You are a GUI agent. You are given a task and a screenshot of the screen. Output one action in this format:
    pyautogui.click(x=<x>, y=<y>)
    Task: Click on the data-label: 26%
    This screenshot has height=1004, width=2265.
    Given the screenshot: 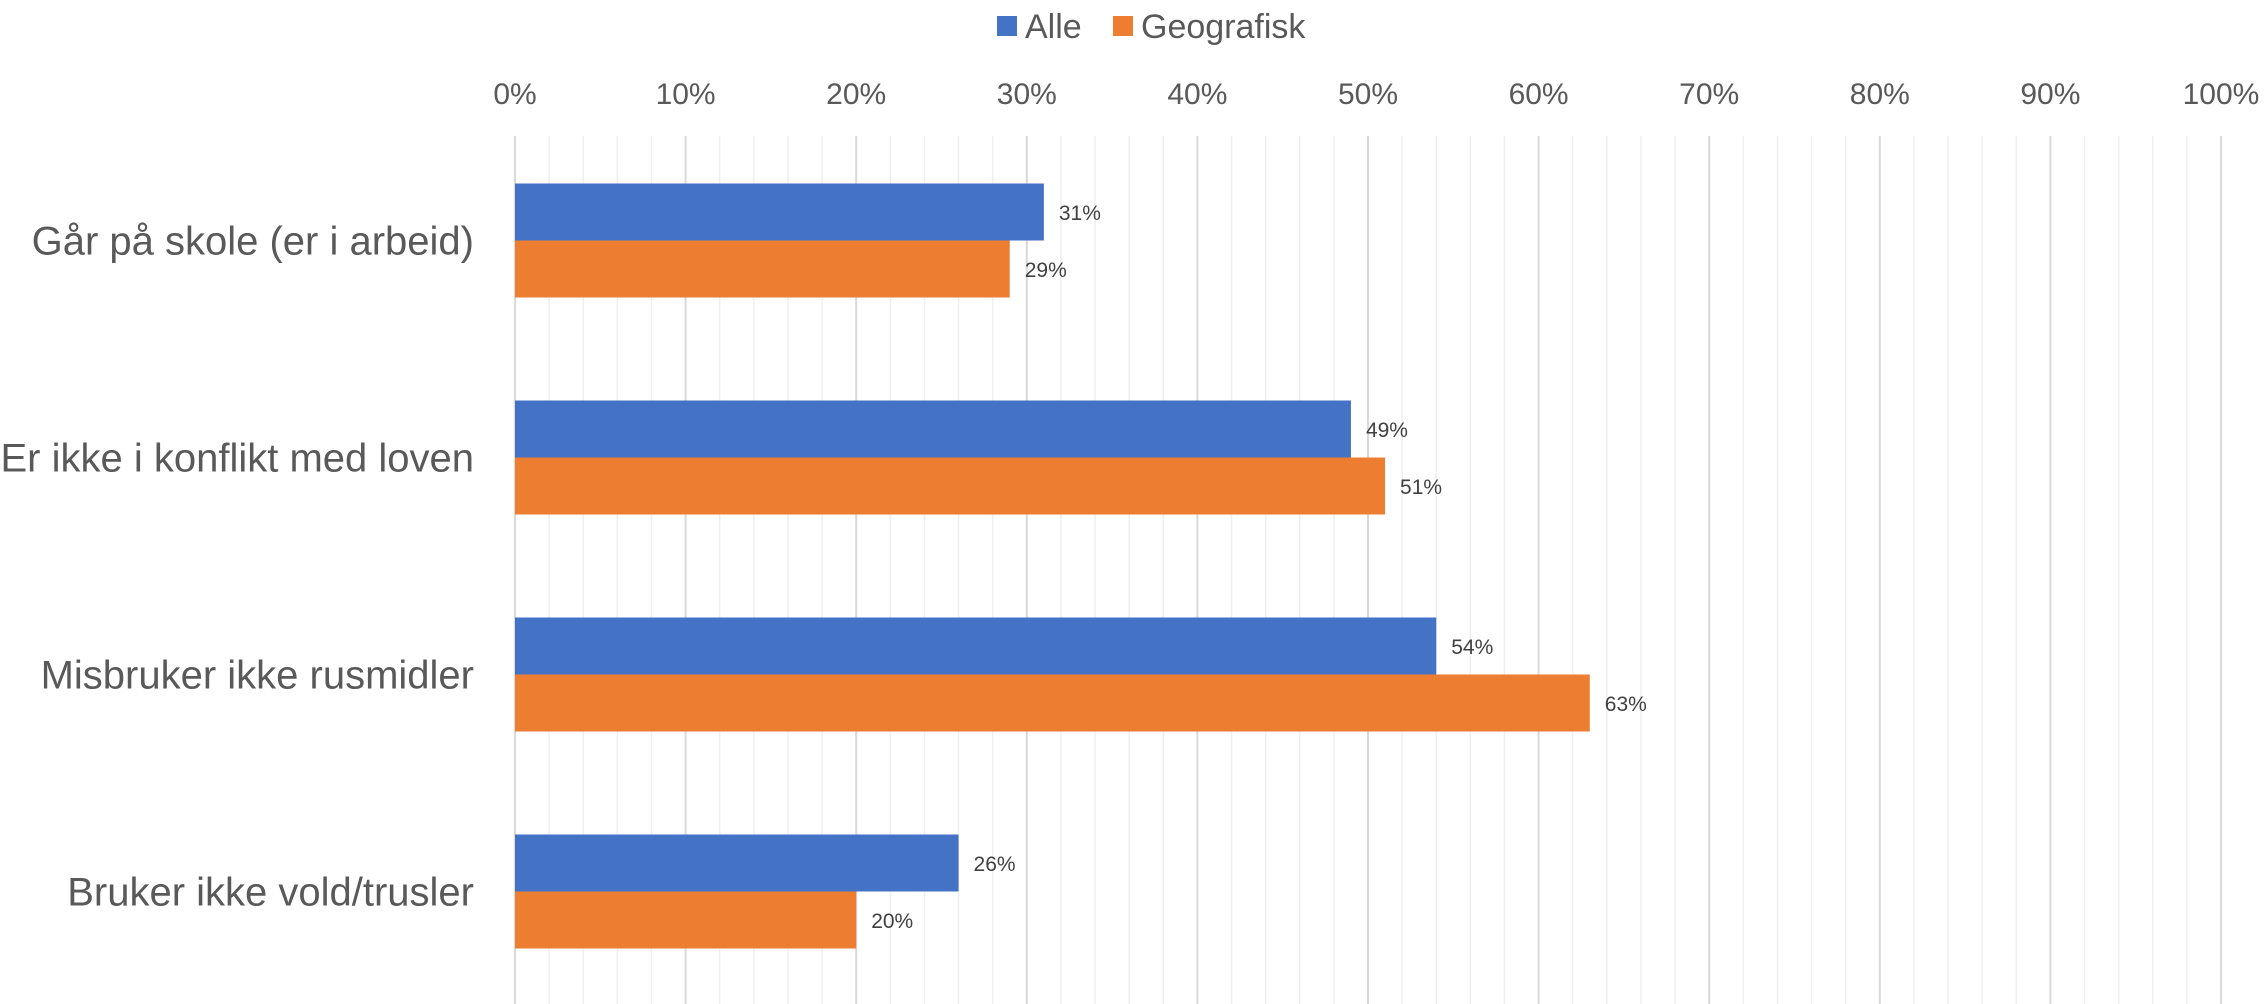 What is the action you would take?
    pyautogui.click(x=995, y=864)
    